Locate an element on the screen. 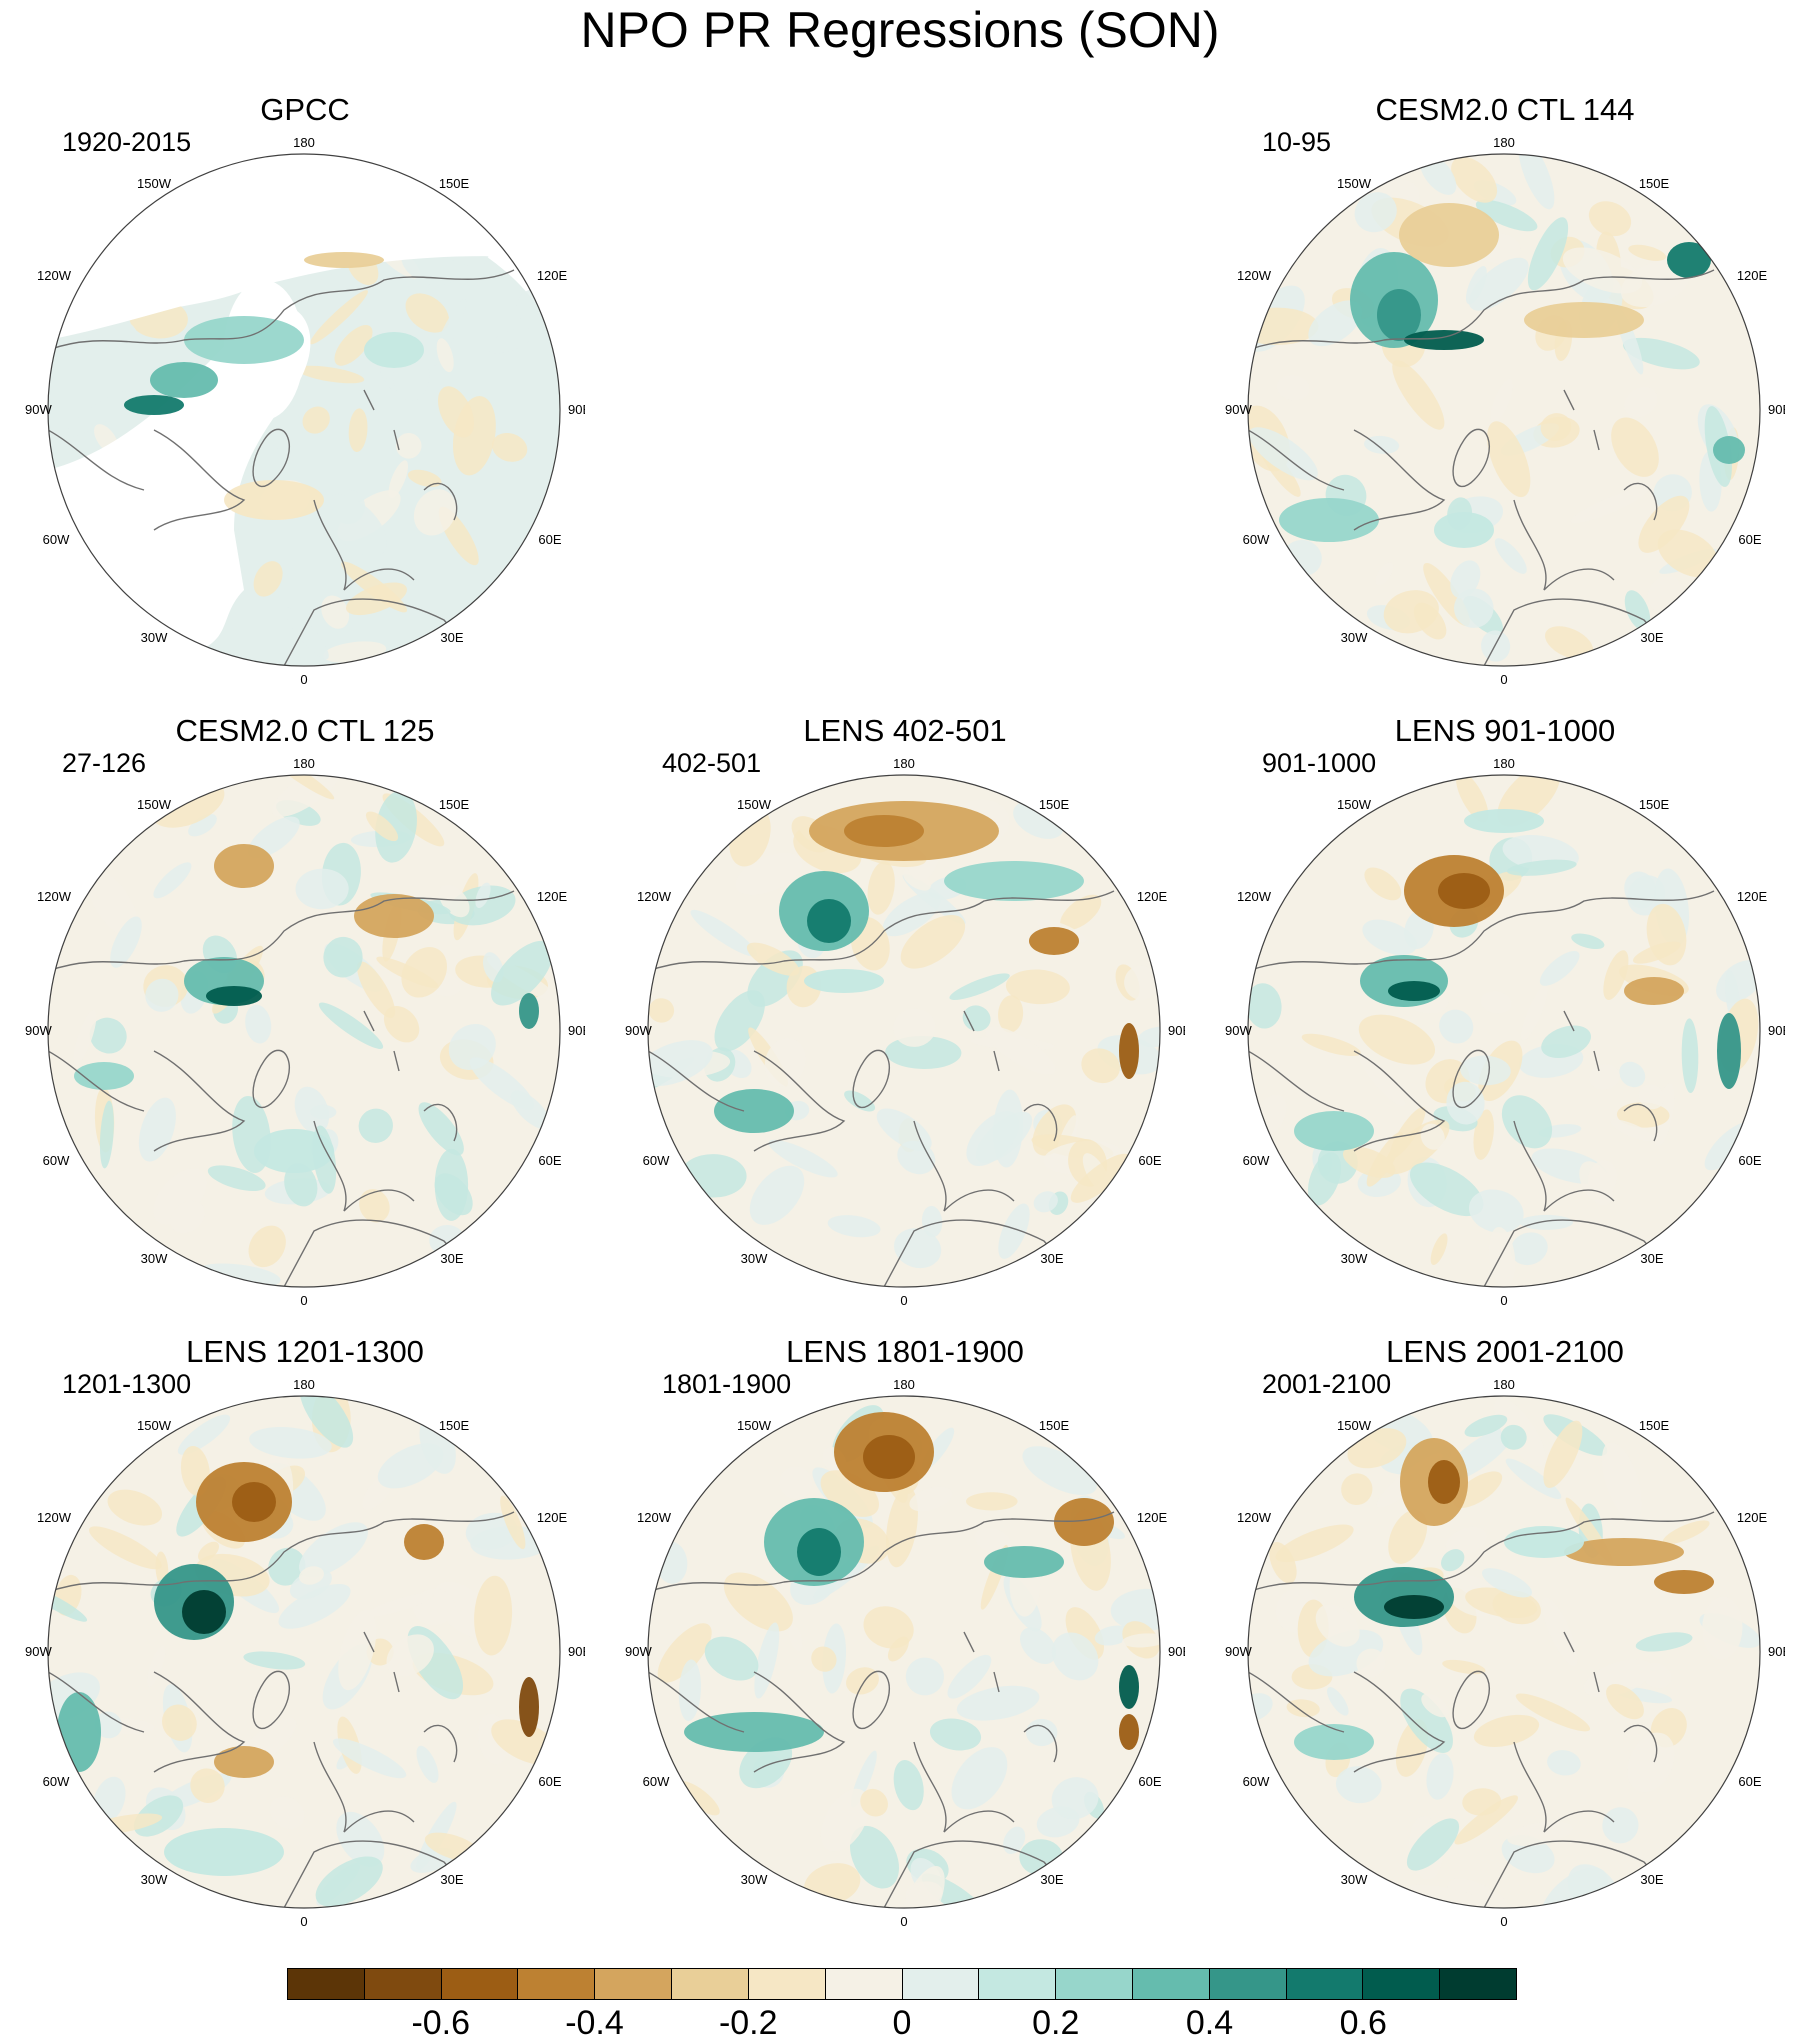 The width and height of the screenshot is (1800, 2043). panel-title: LENS 2001-2100 is located at coordinates (1505, 1351).